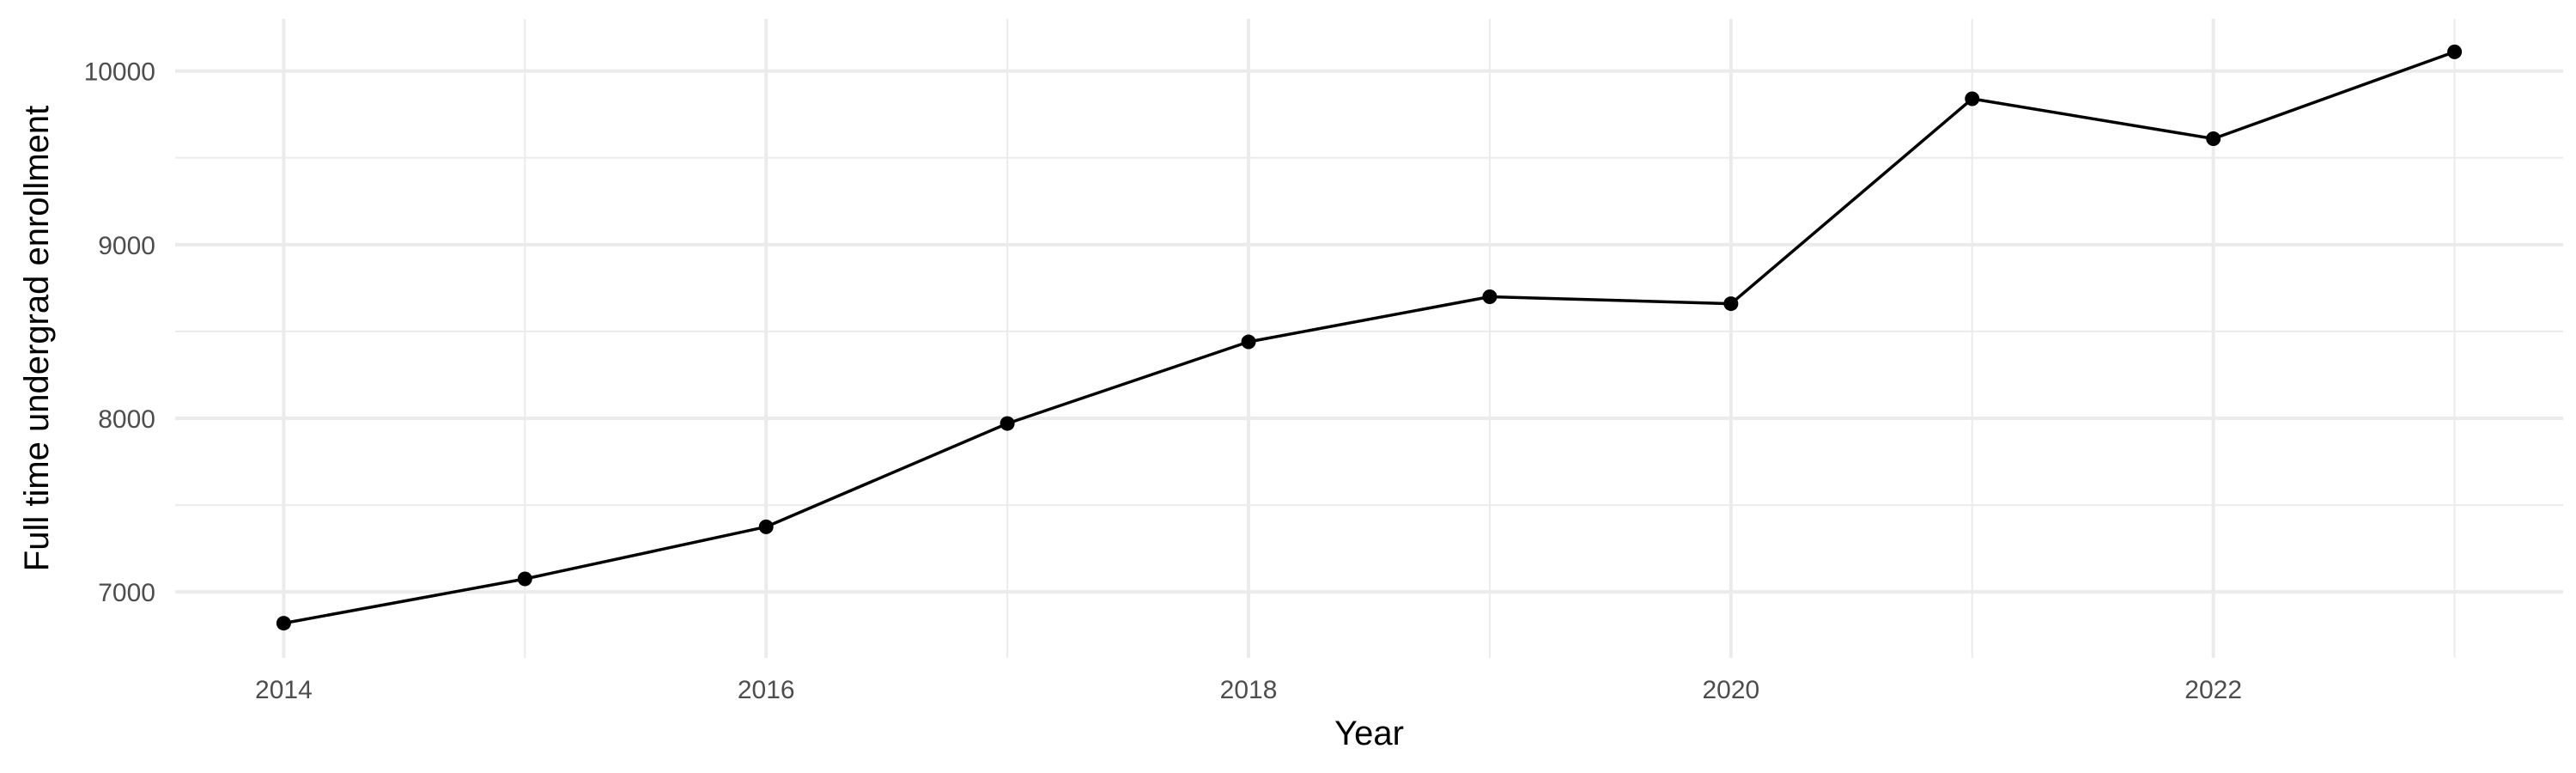 Image resolution: width=2576 pixels, height=773 pixels. I want to click on y-tick-label: 10000, so click(119, 72).